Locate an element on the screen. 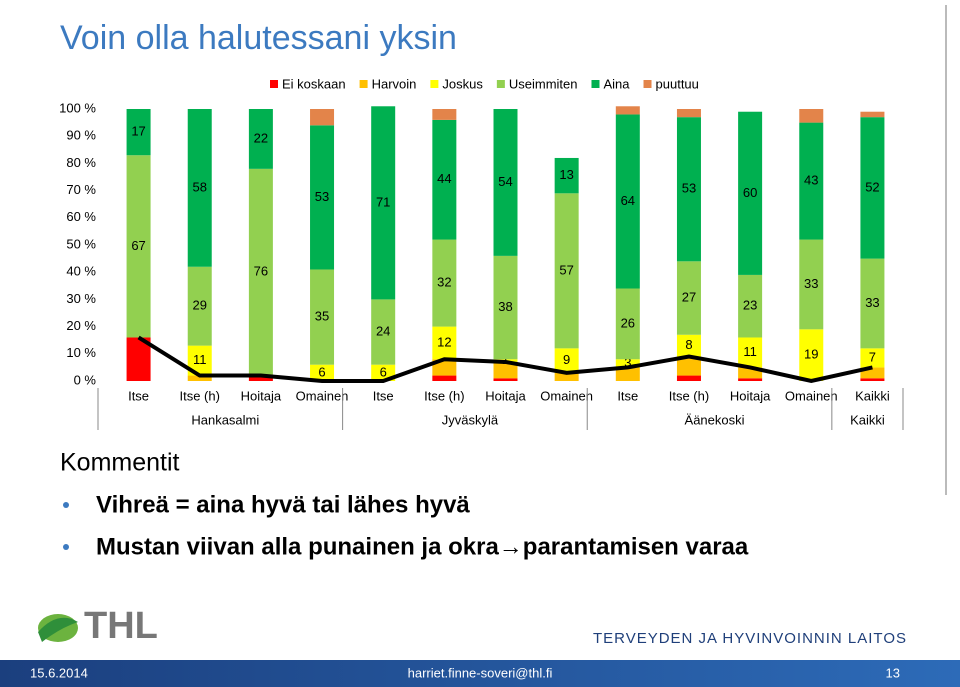 The width and height of the screenshot is (960, 687). y-tick-label: 70 % is located at coordinates (81, 189).